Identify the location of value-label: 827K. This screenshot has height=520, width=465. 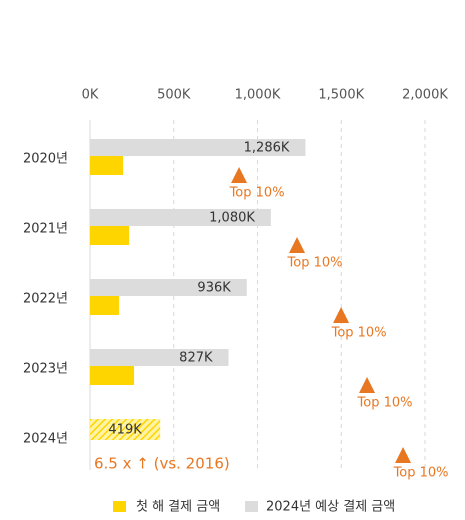
(196, 358).